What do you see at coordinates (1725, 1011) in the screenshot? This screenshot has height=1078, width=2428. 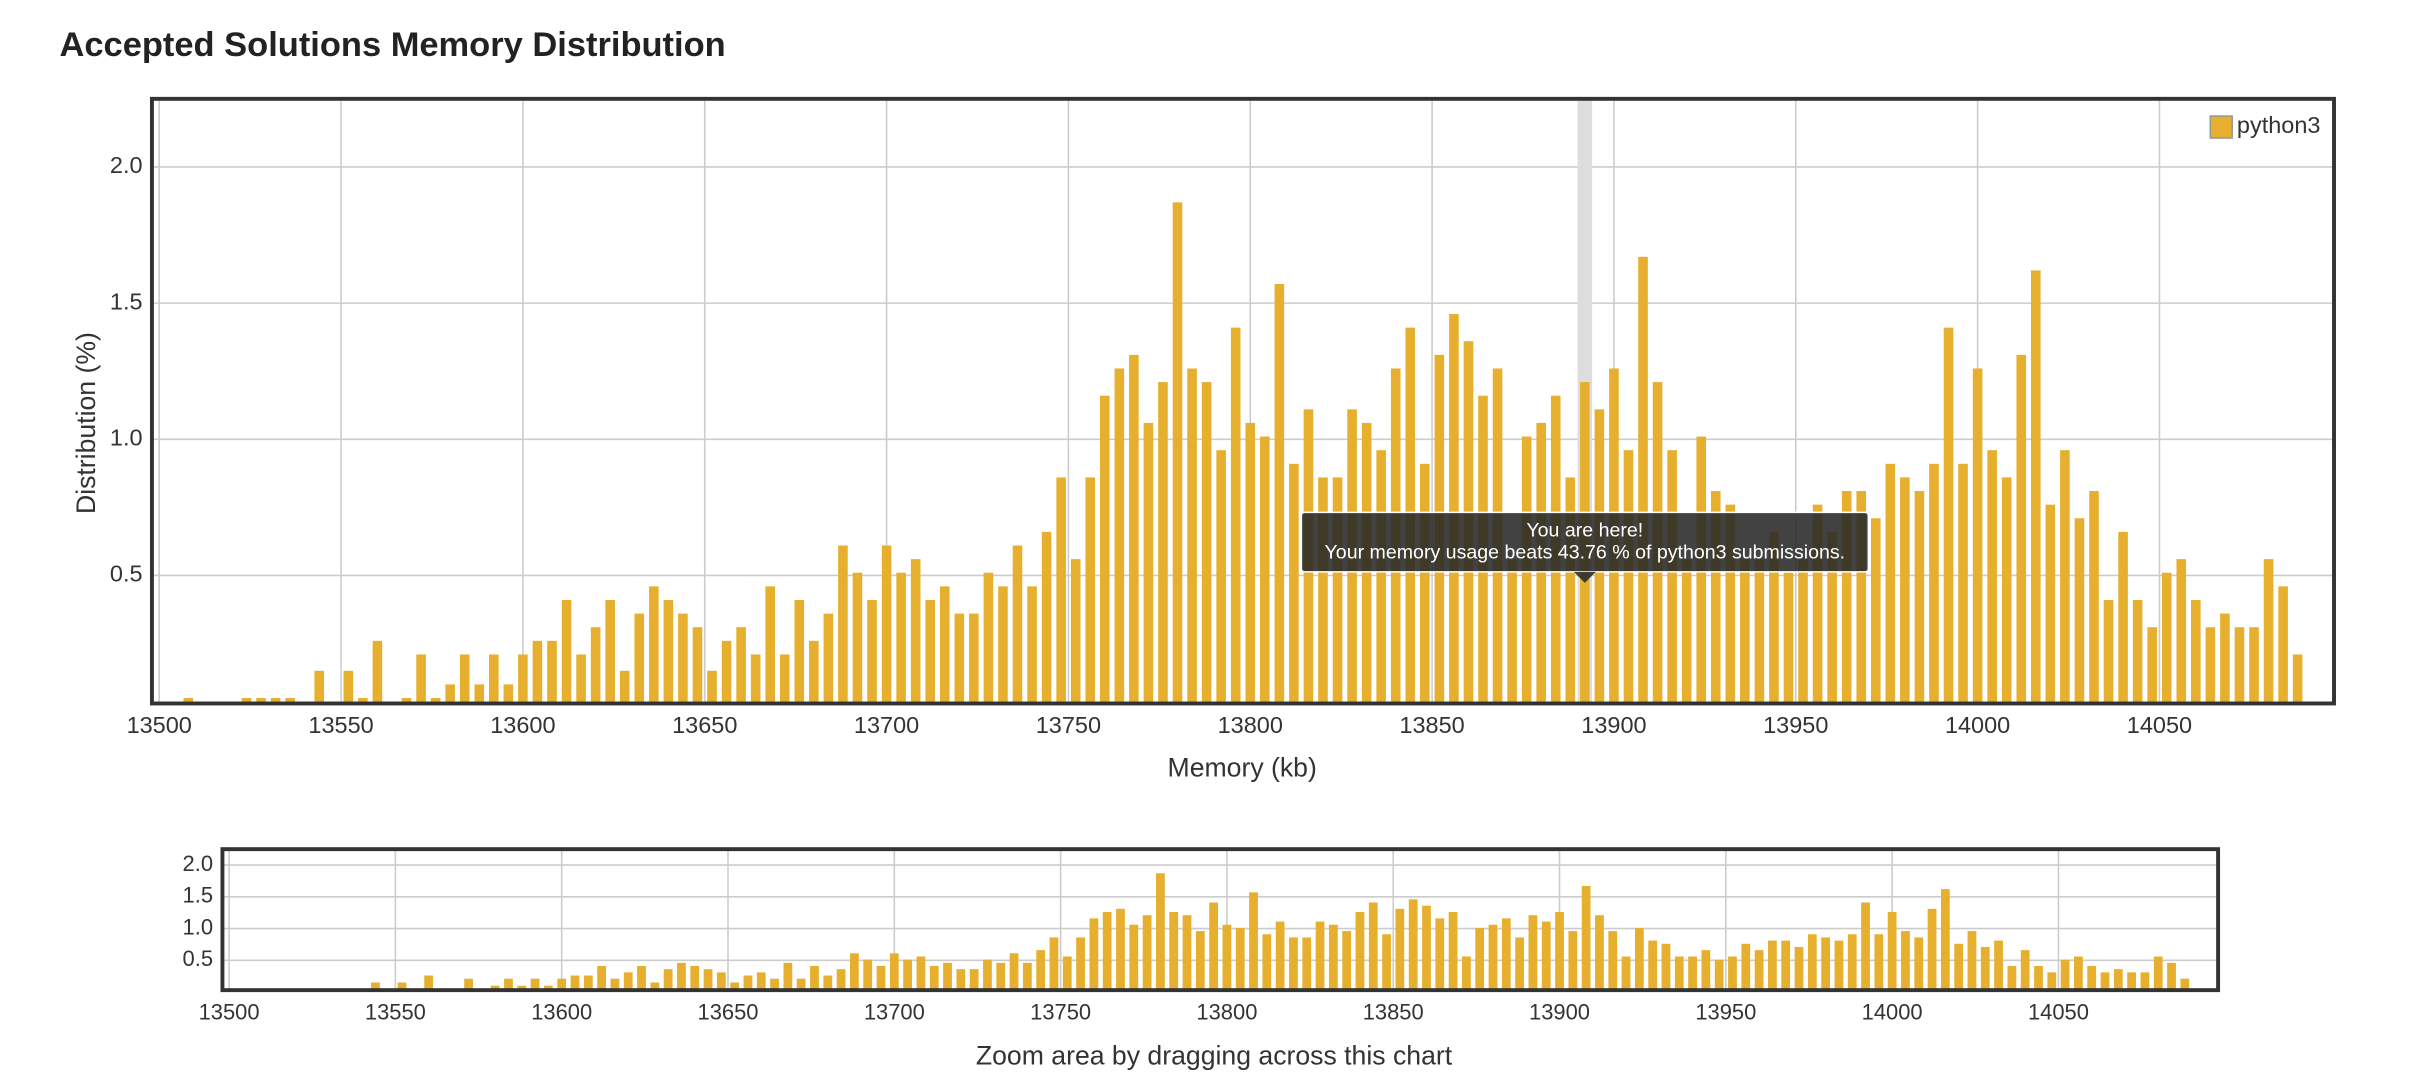 I see `x-tick-label: 13950` at bounding box center [1725, 1011].